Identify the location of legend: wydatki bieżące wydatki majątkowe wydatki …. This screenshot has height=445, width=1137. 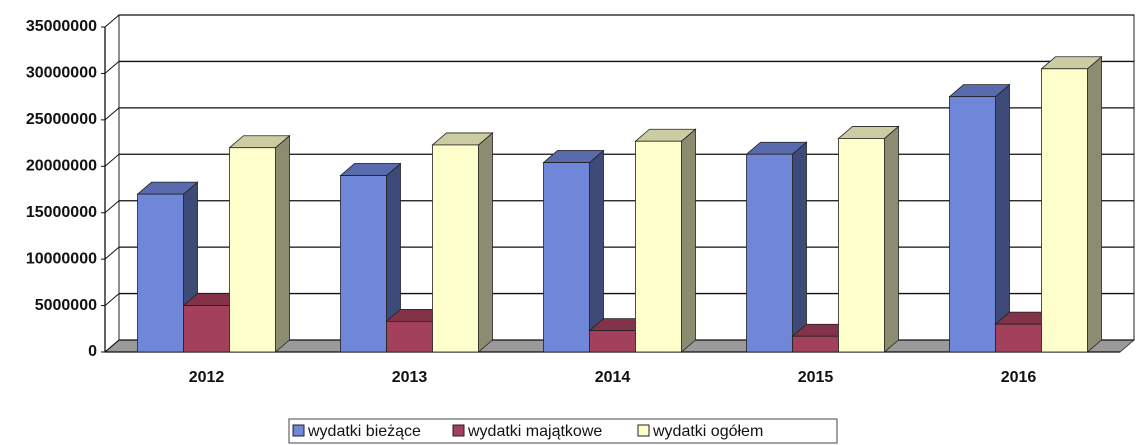
(563, 431).